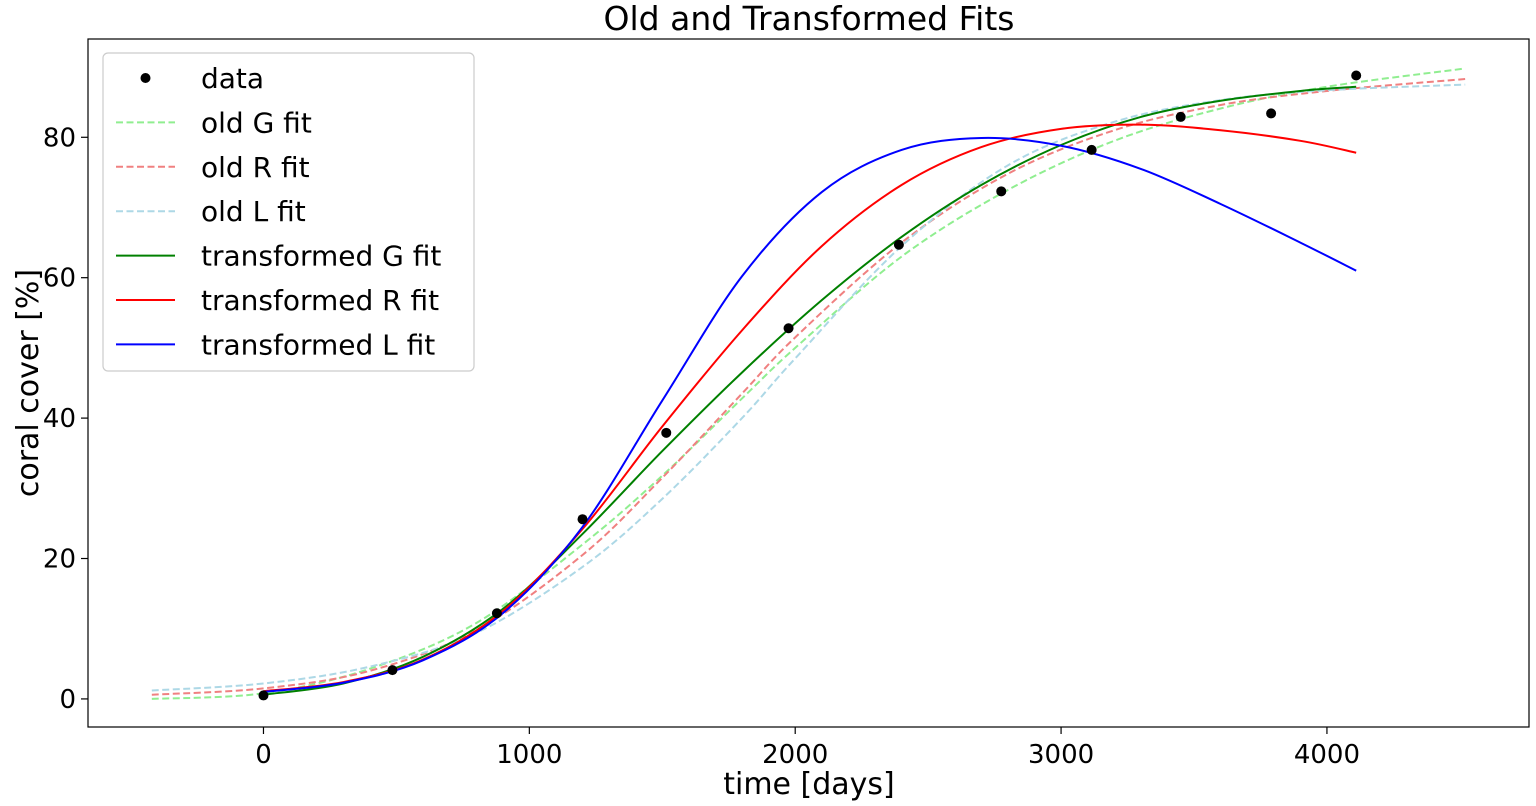 The height and width of the screenshot is (806, 1536). What do you see at coordinates (795, 755) in the screenshot?
I see `x-tick-label: 2000` at bounding box center [795, 755].